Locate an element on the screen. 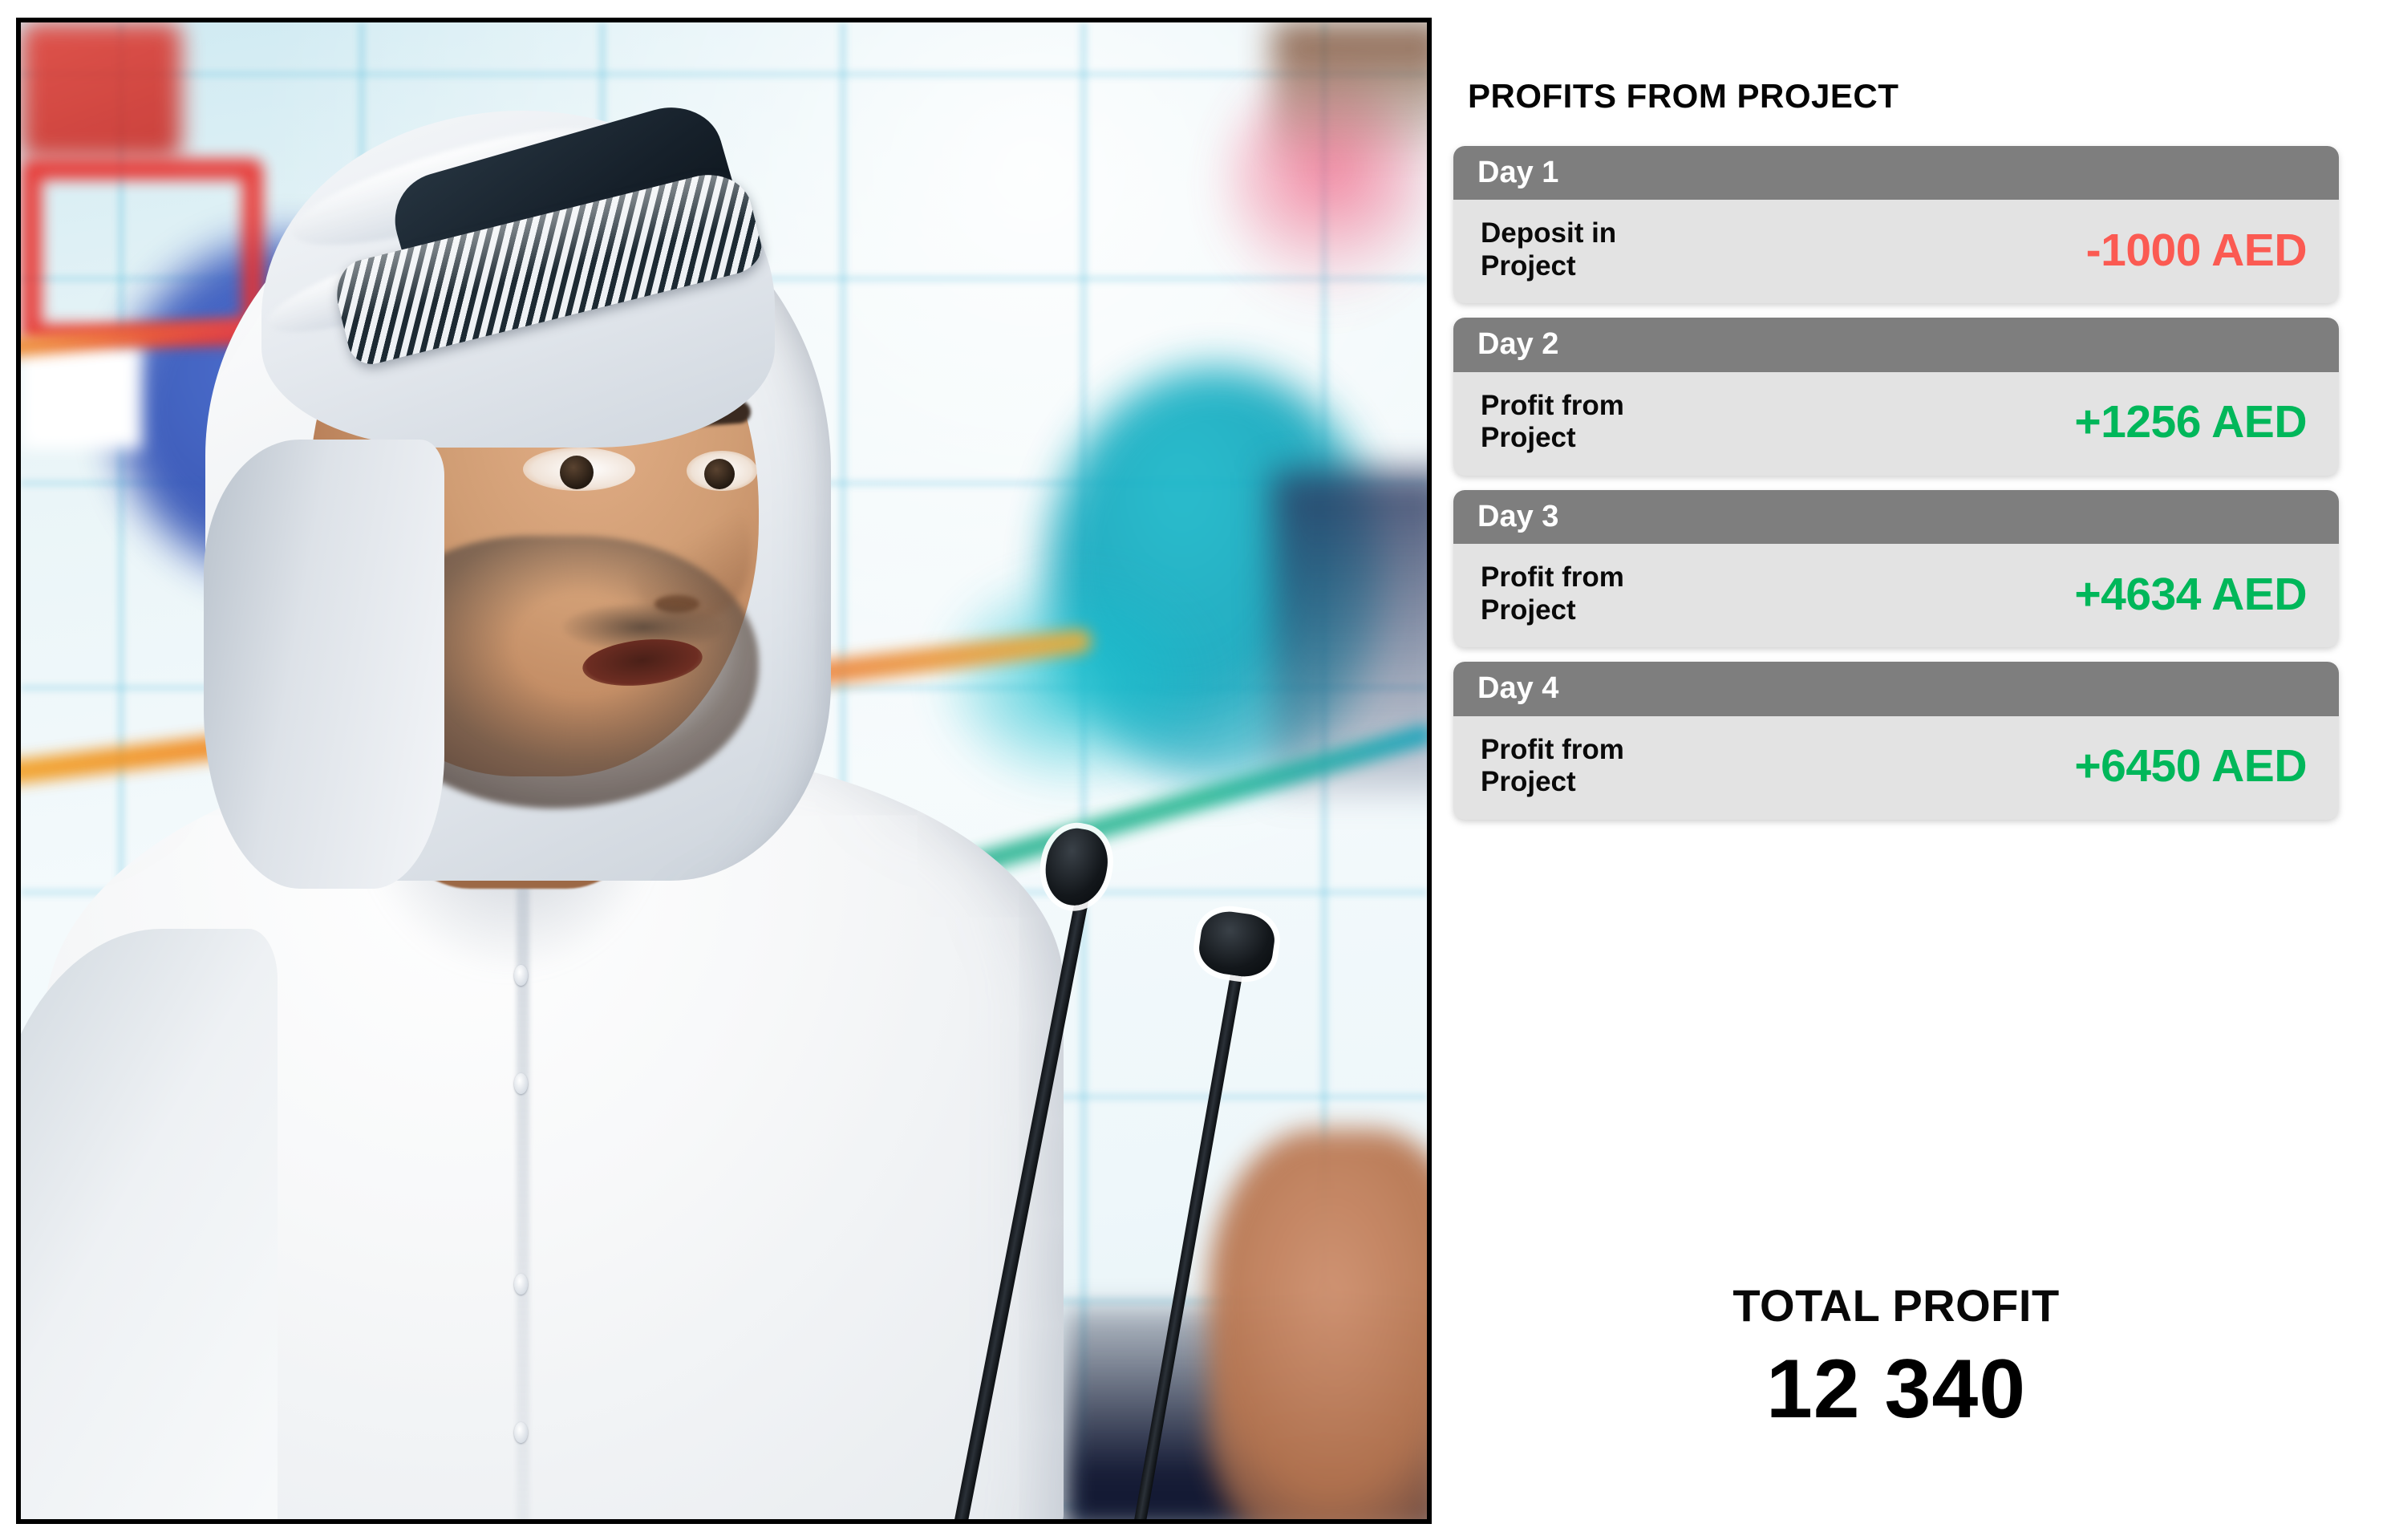  total-profit-block: TOTAL PROFIT 12 340 is located at coordinates (1896, 1358).